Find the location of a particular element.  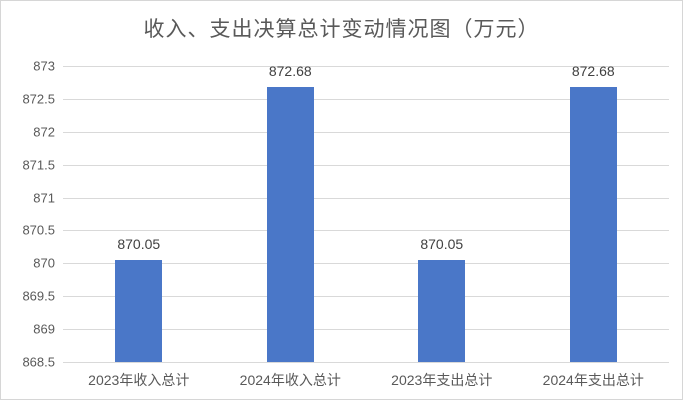

y-axis-tick-label: 868.5 is located at coordinates (38, 362).